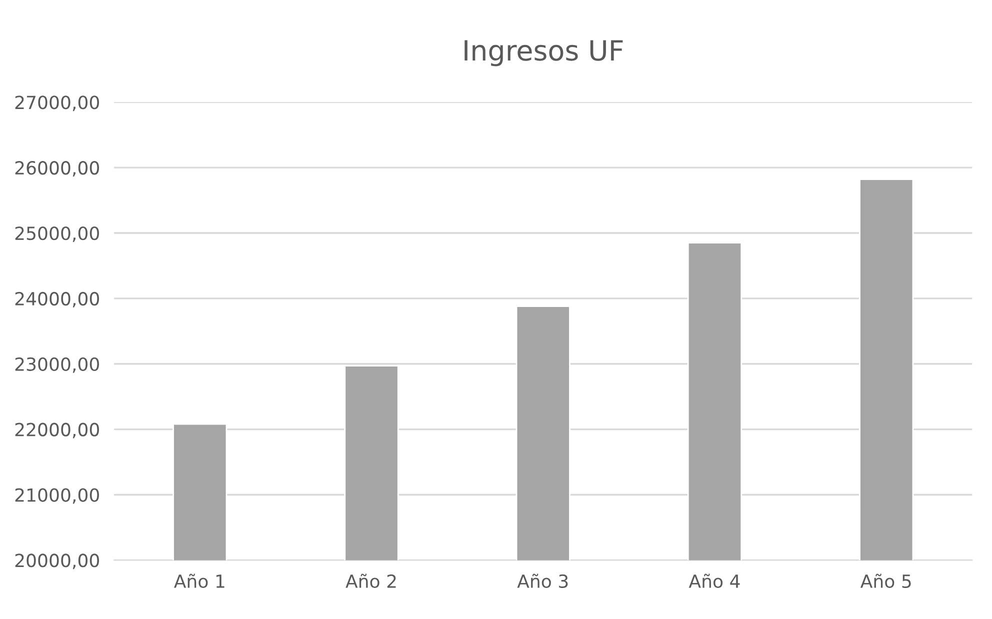 The height and width of the screenshot is (619, 992). I want to click on chart-title: Ingresos UF, so click(543, 53).